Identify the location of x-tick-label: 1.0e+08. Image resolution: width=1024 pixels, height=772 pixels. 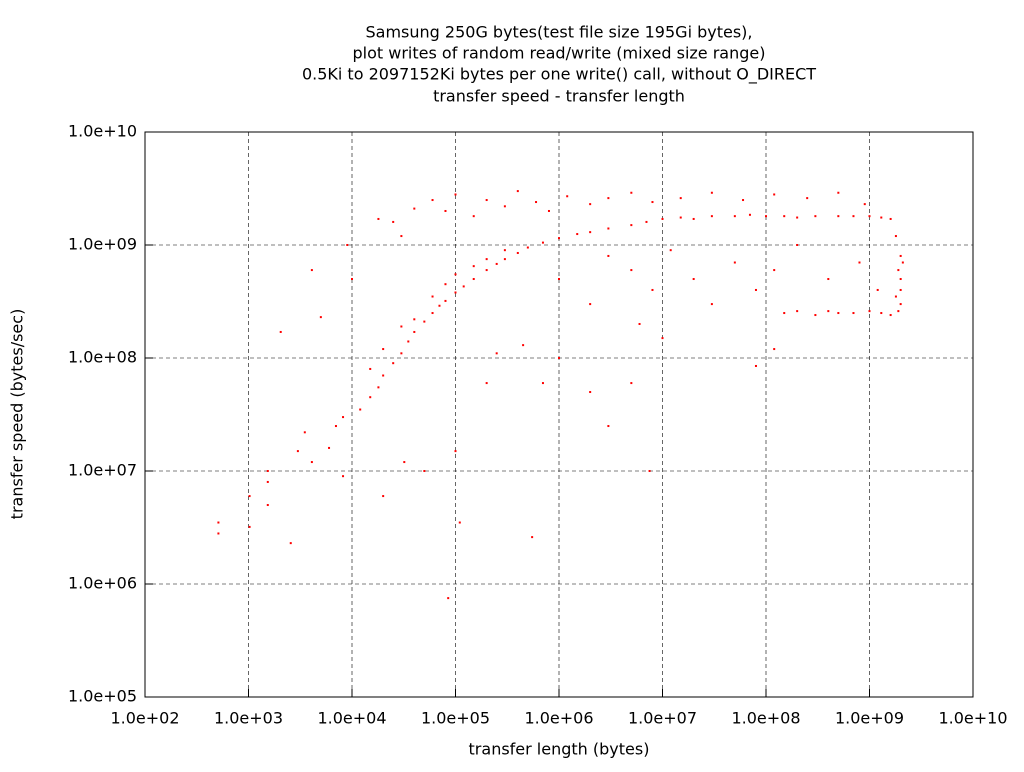
(765, 718).